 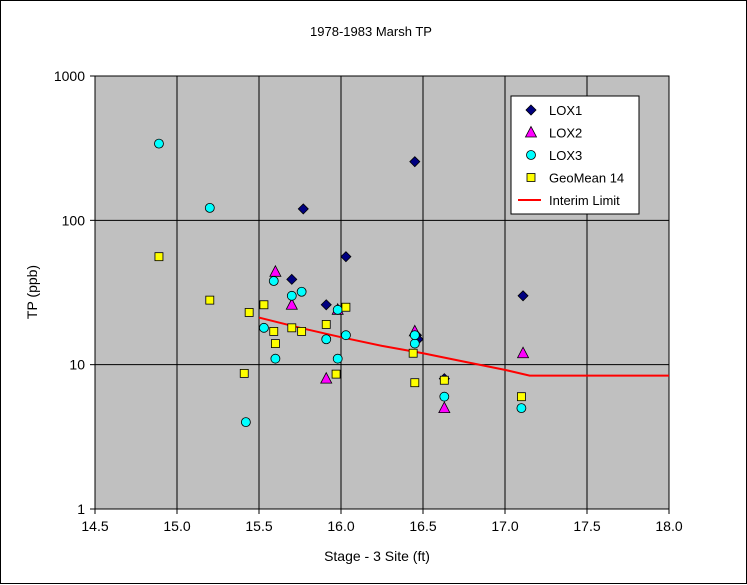 What do you see at coordinates (258, 526) in the screenshot?
I see `x-tick-label: 15.5` at bounding box center [258, 526].